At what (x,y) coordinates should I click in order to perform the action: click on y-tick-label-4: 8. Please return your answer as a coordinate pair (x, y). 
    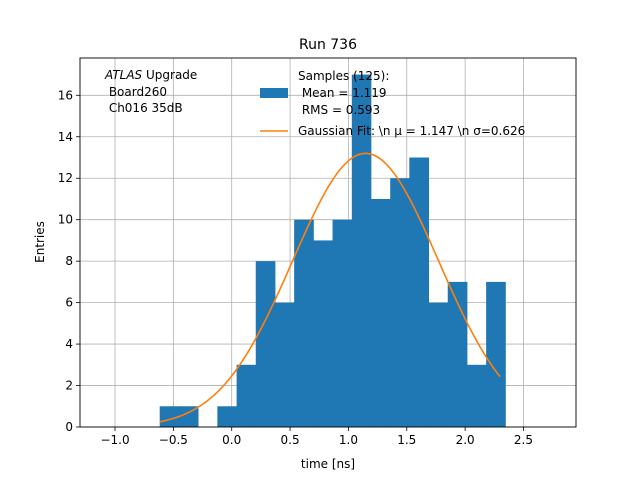
    Looking at the image, I should click on (69, 261).